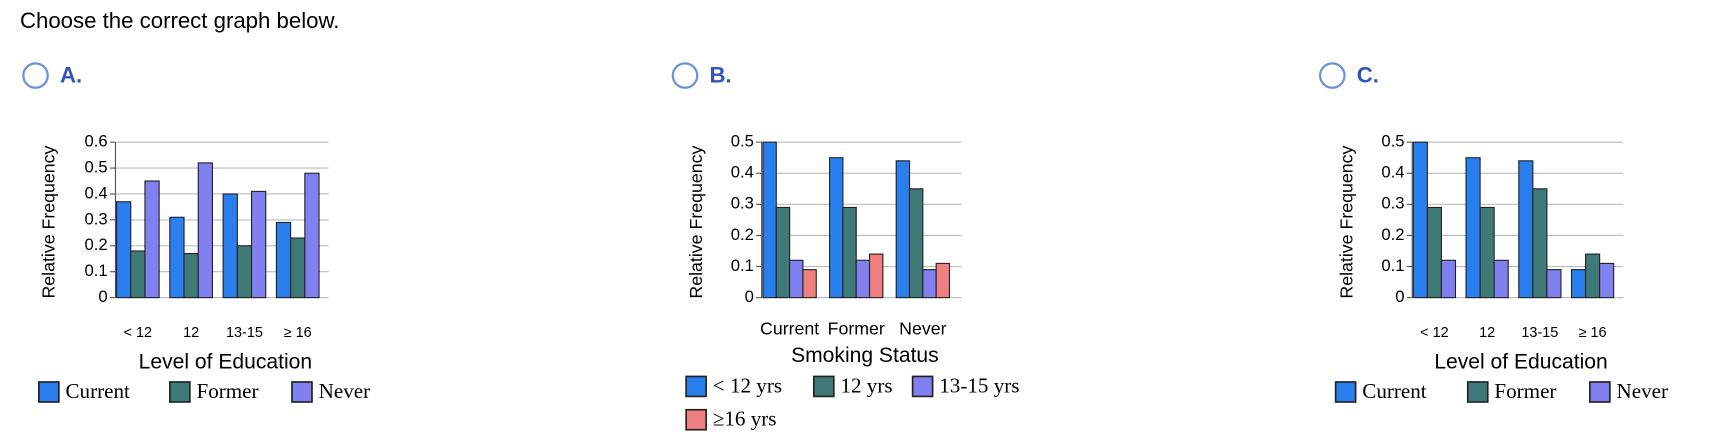 The height and width of the screenshot is (447, 1722). Describe the element at coordinates (865, 355) in the screenshot. I see `x-axis-title: Smoking Status` at that location.